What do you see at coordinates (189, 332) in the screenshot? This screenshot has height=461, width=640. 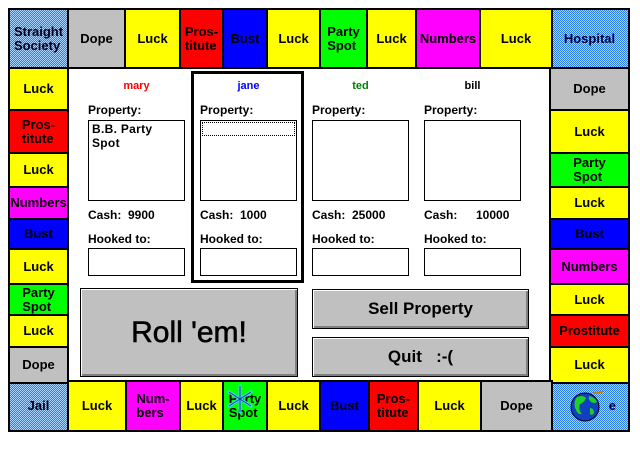 I see `roll-button: Roll 'em!` at bounding box center [189, 332].